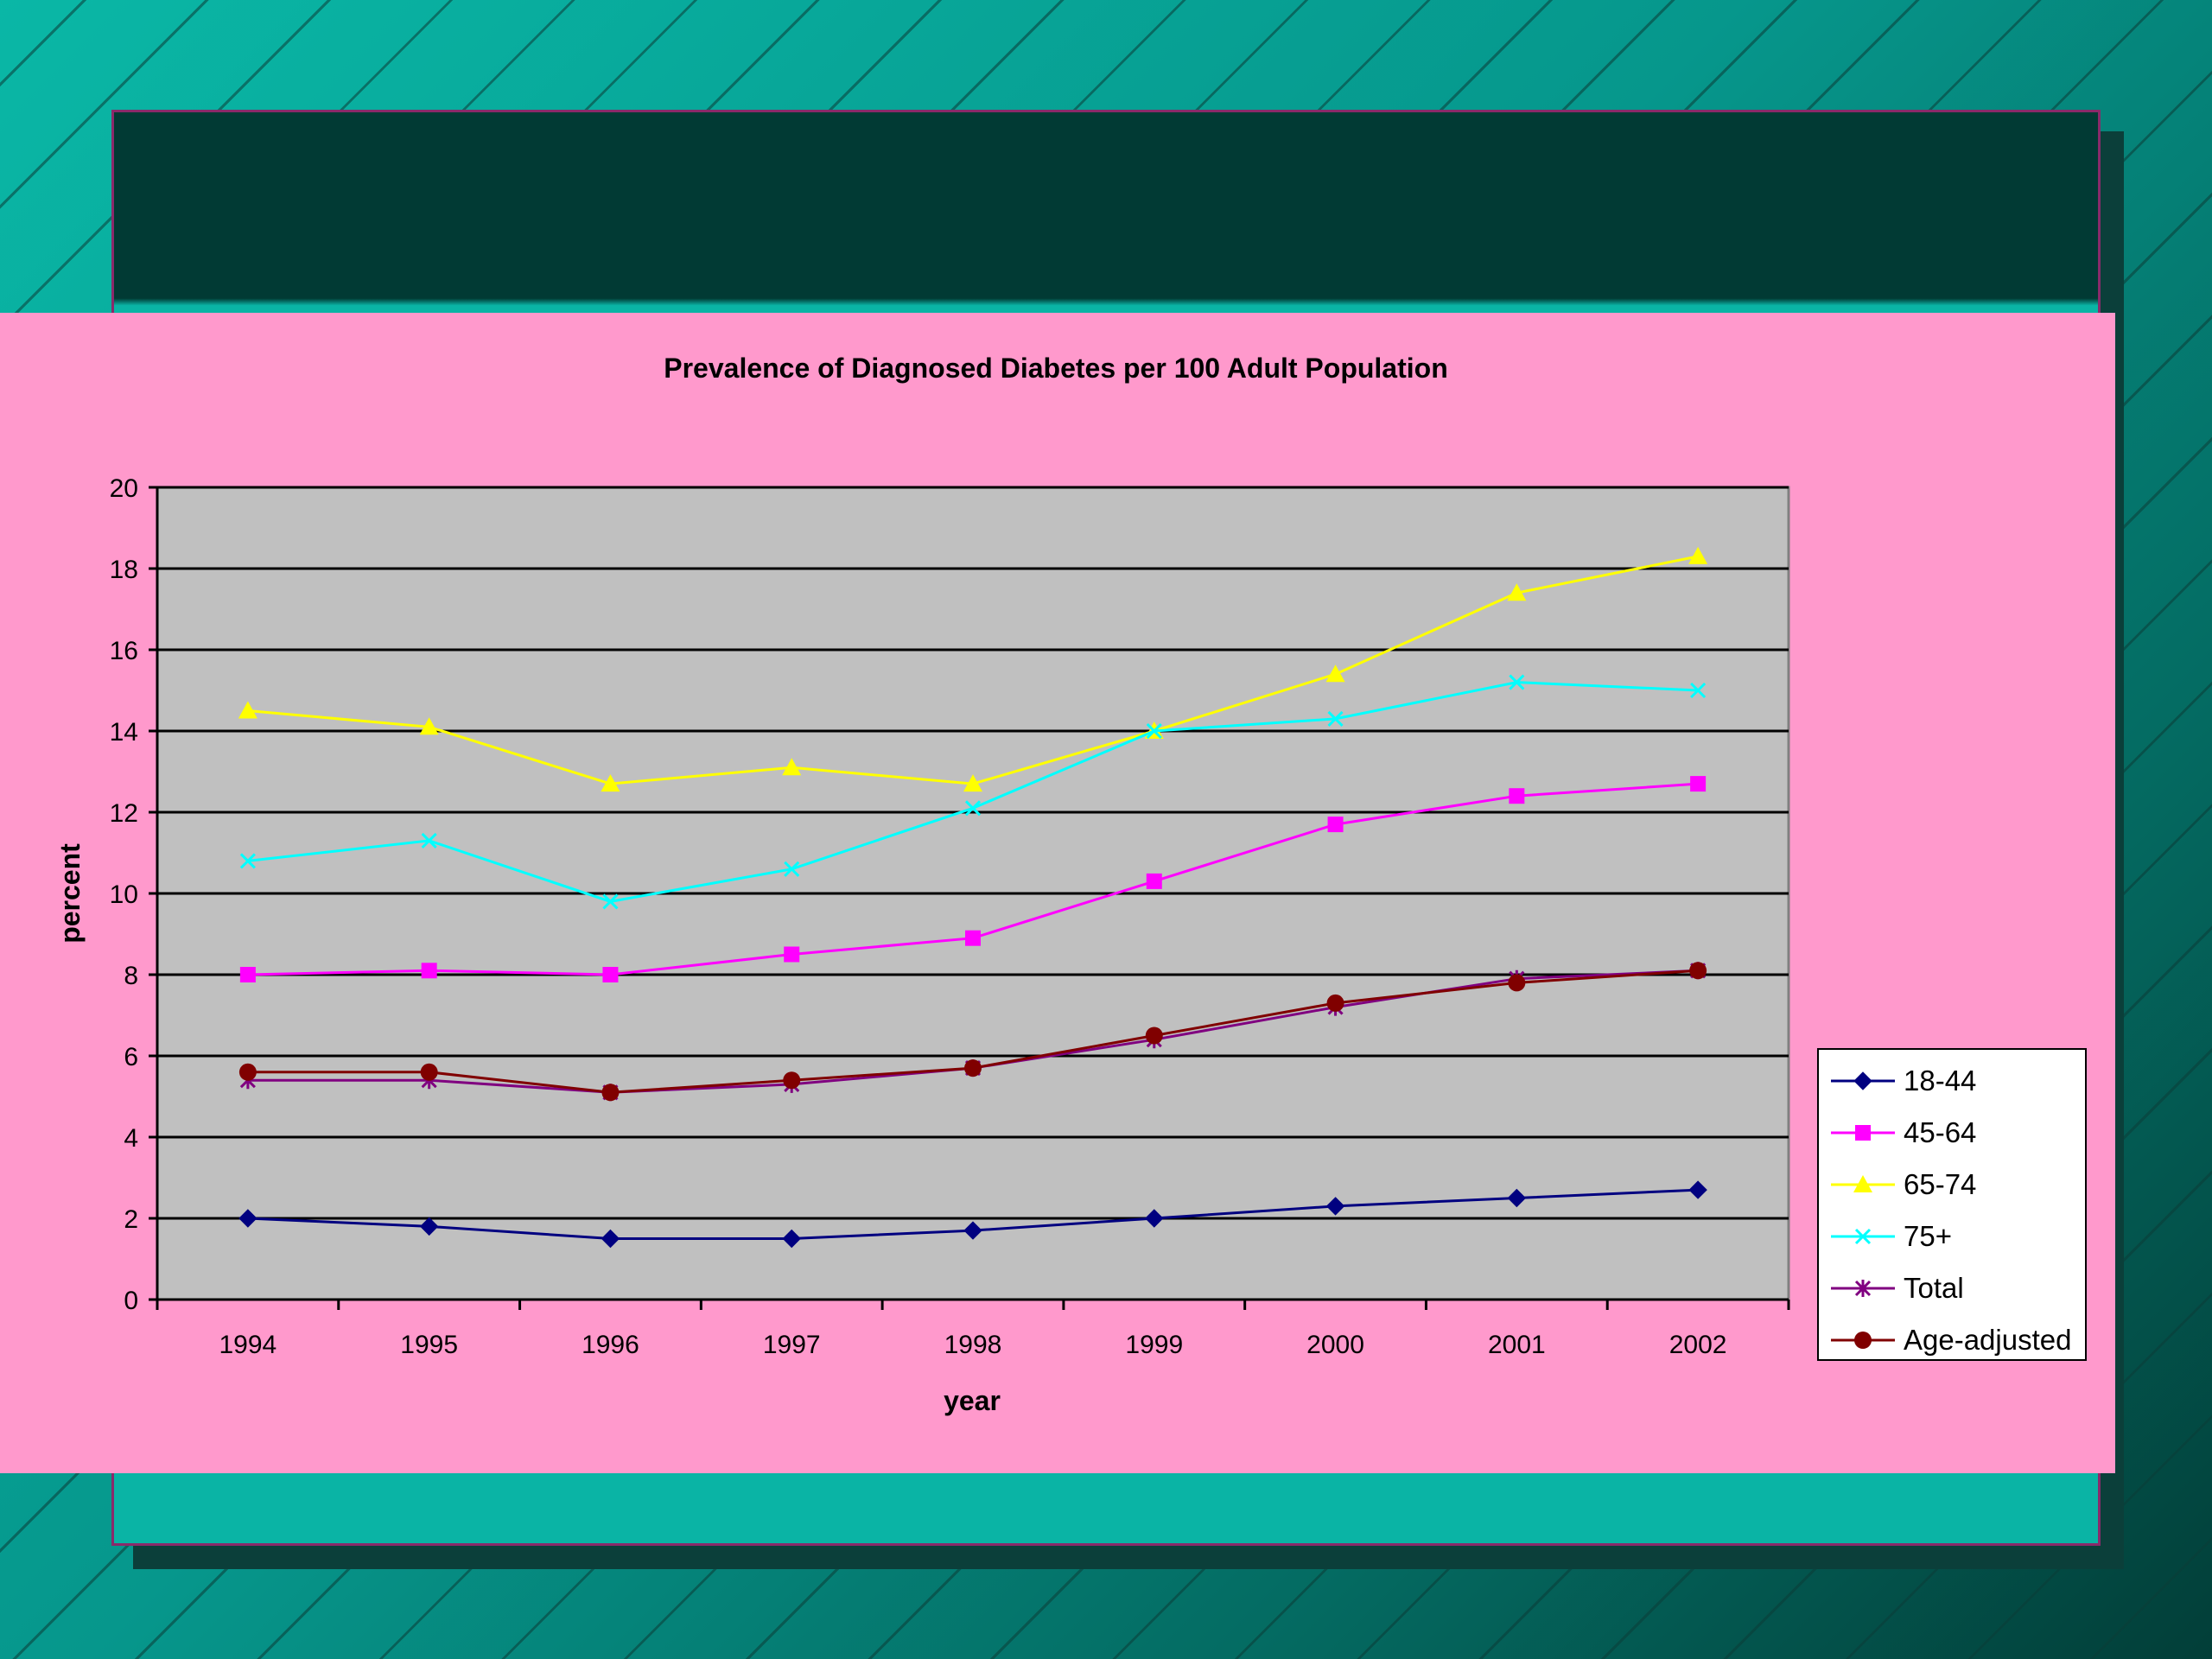  Describe the element at coordinates (1954, 1236) in the screenshot. I see `legend-item: 75+` at that location.